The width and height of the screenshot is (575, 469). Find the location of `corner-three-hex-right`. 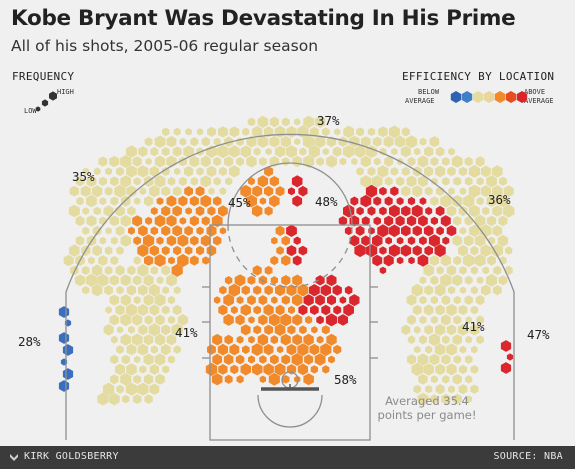

corner-three-hex-right is located at coordinates (510, 357).